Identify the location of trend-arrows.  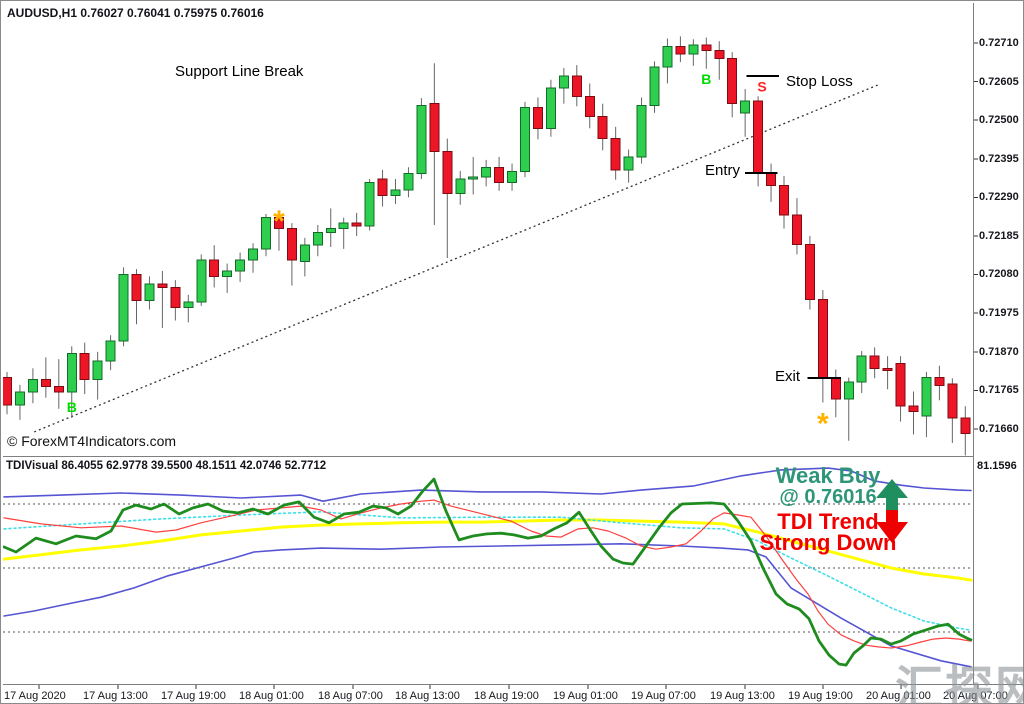
(892, 511).